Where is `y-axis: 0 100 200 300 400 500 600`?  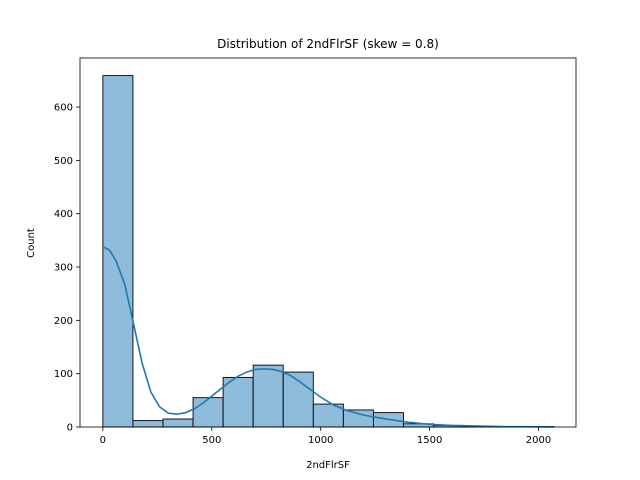
y-axis: 0 100 200 300 400 500 600 is located at coordinates (67, 268).